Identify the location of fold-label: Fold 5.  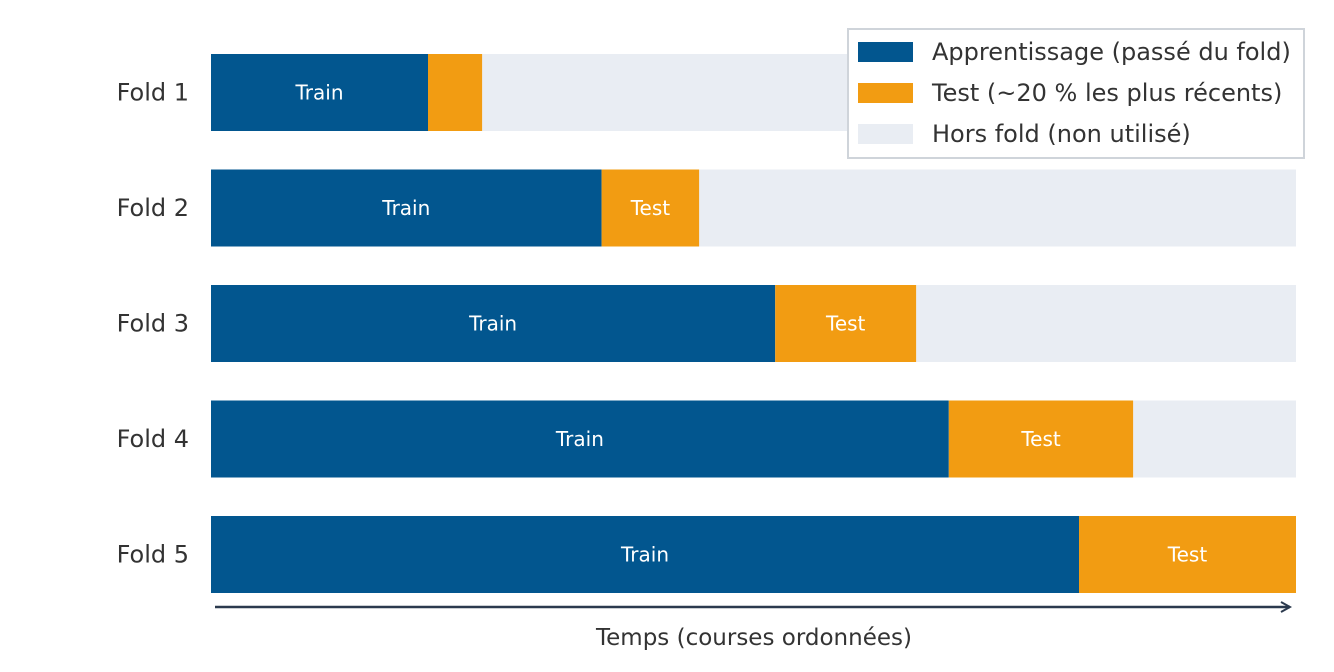
(153, 555).